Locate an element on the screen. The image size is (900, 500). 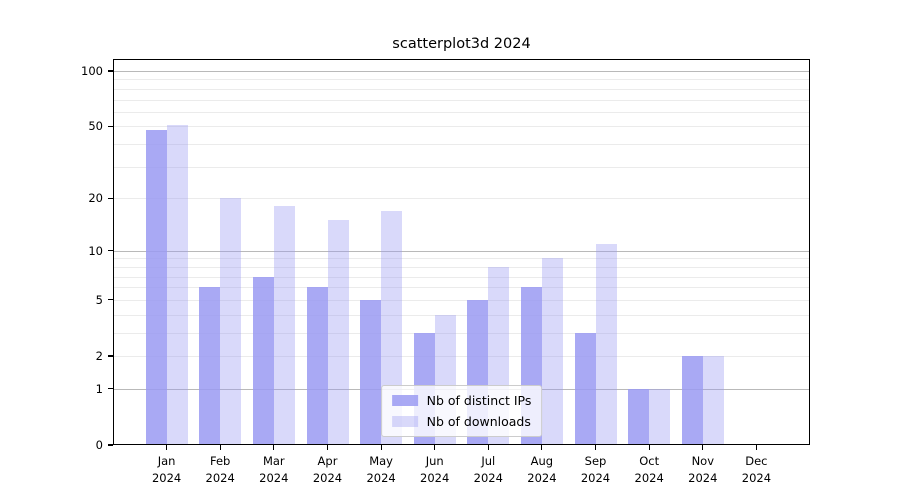
bar-downloads-jan is located at coordinates (177, 284).